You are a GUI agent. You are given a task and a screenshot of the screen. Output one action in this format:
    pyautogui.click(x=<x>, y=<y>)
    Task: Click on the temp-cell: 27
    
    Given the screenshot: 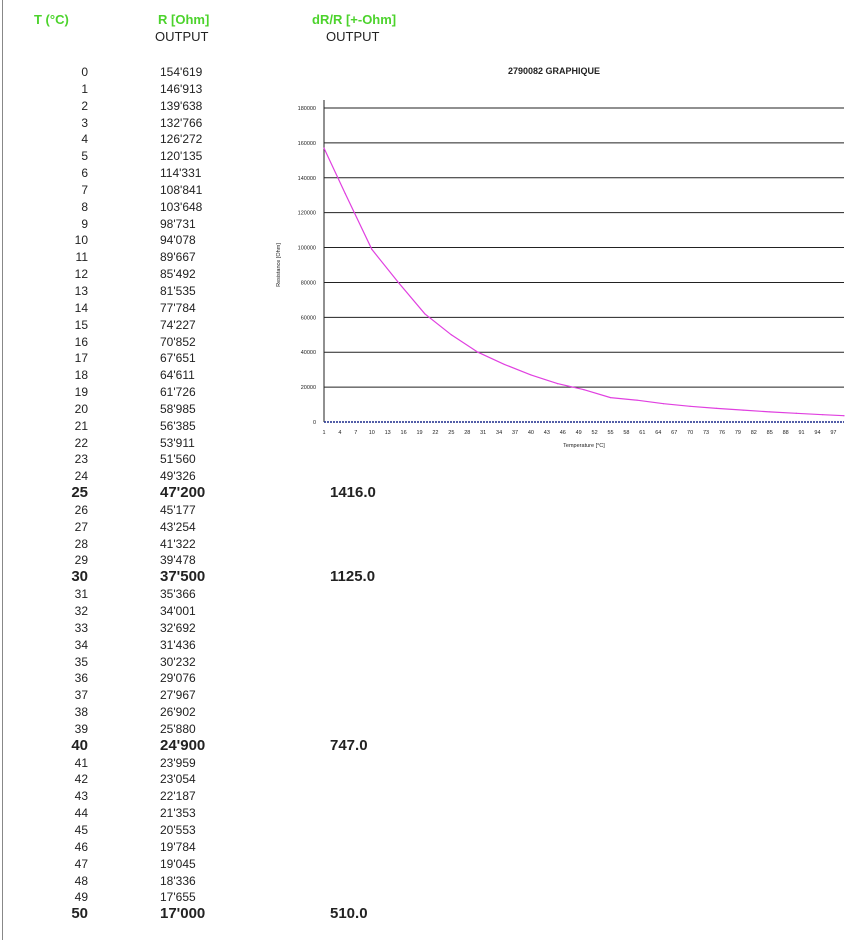 What is the action you would take?
    pyautogui.click(x=81, y=526)
    